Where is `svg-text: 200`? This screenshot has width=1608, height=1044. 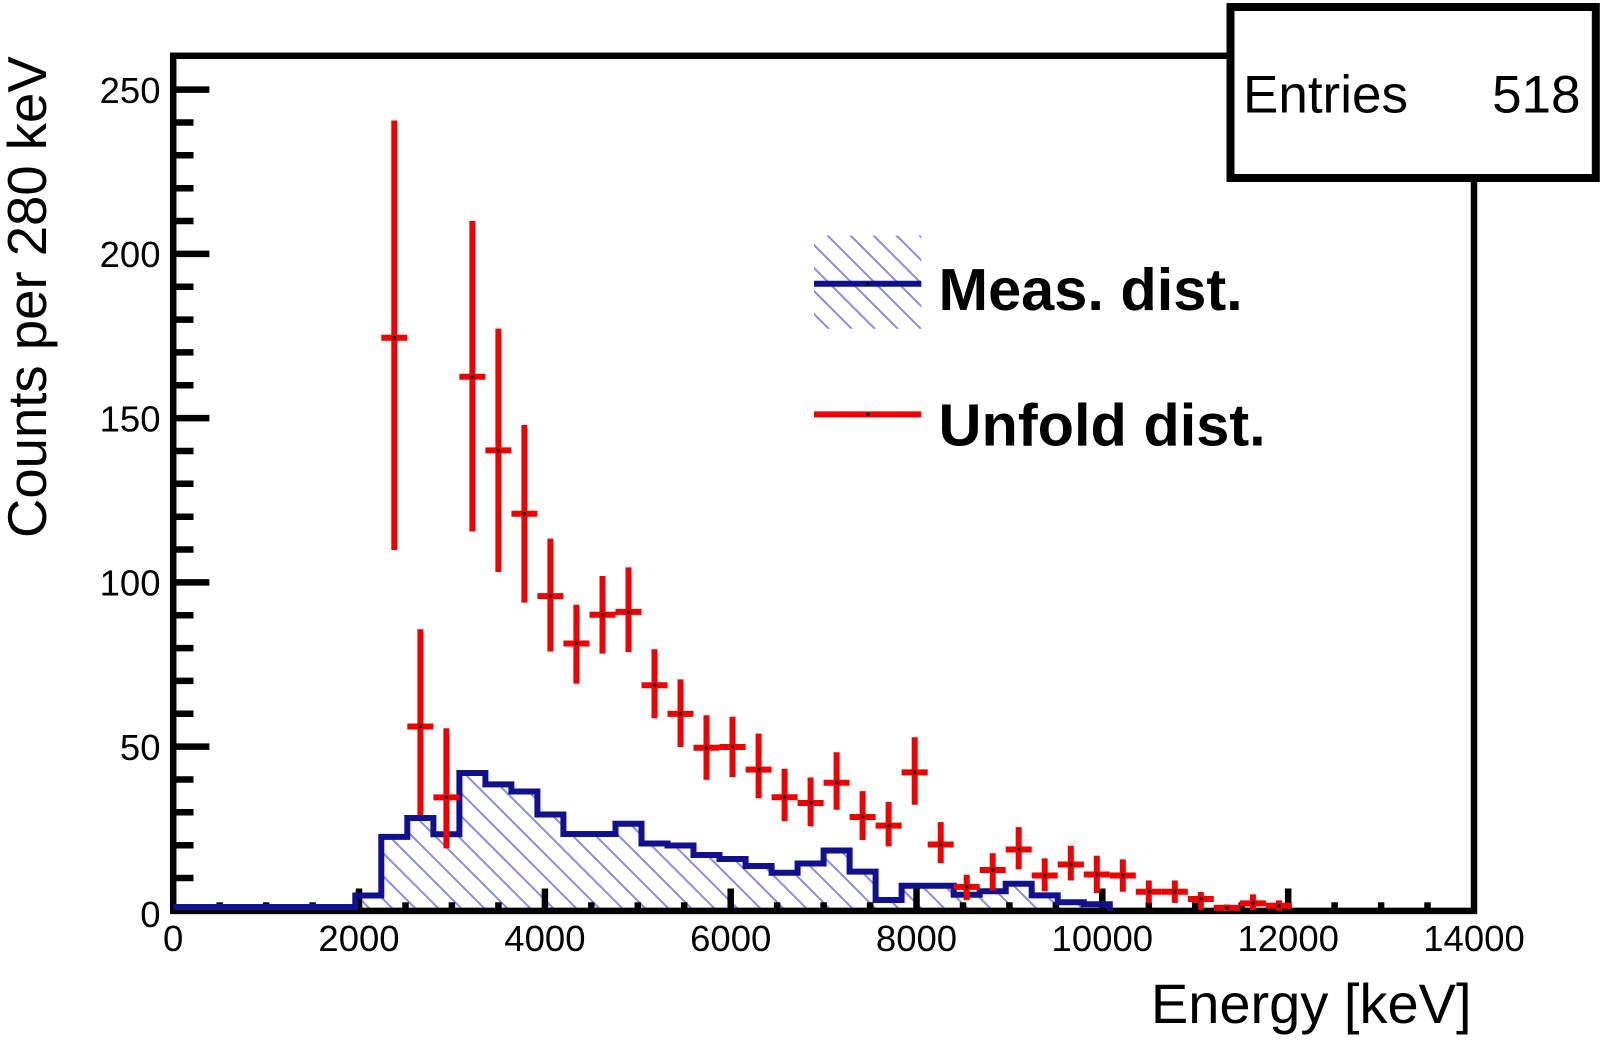 svg-text: 200 is located at coordinates (130, 254).